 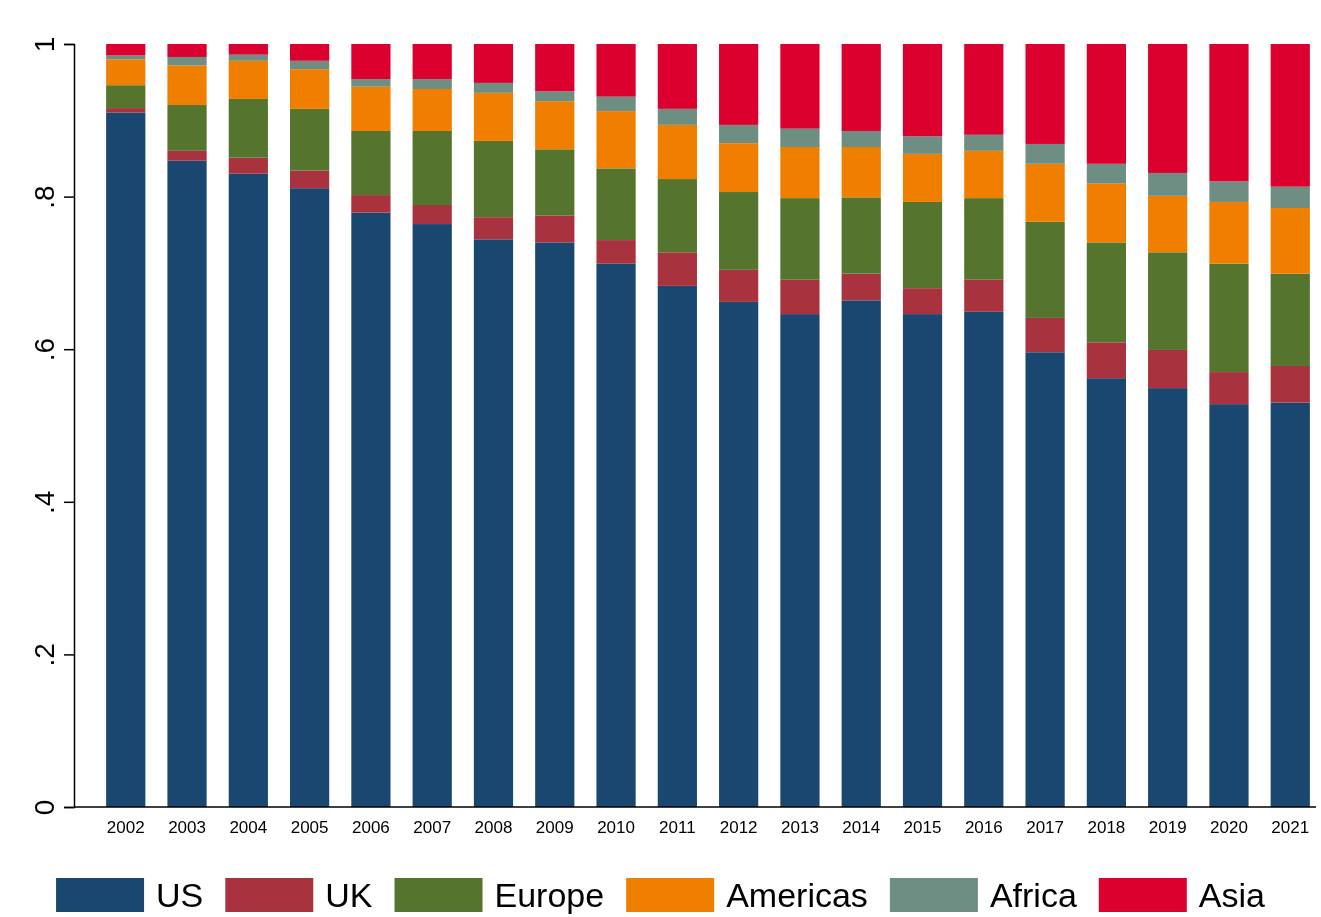 What do you see at coordinates (493, 828) in the screenshot?
I see `x-tick-label: 2008` at bounding box center [493, 828].